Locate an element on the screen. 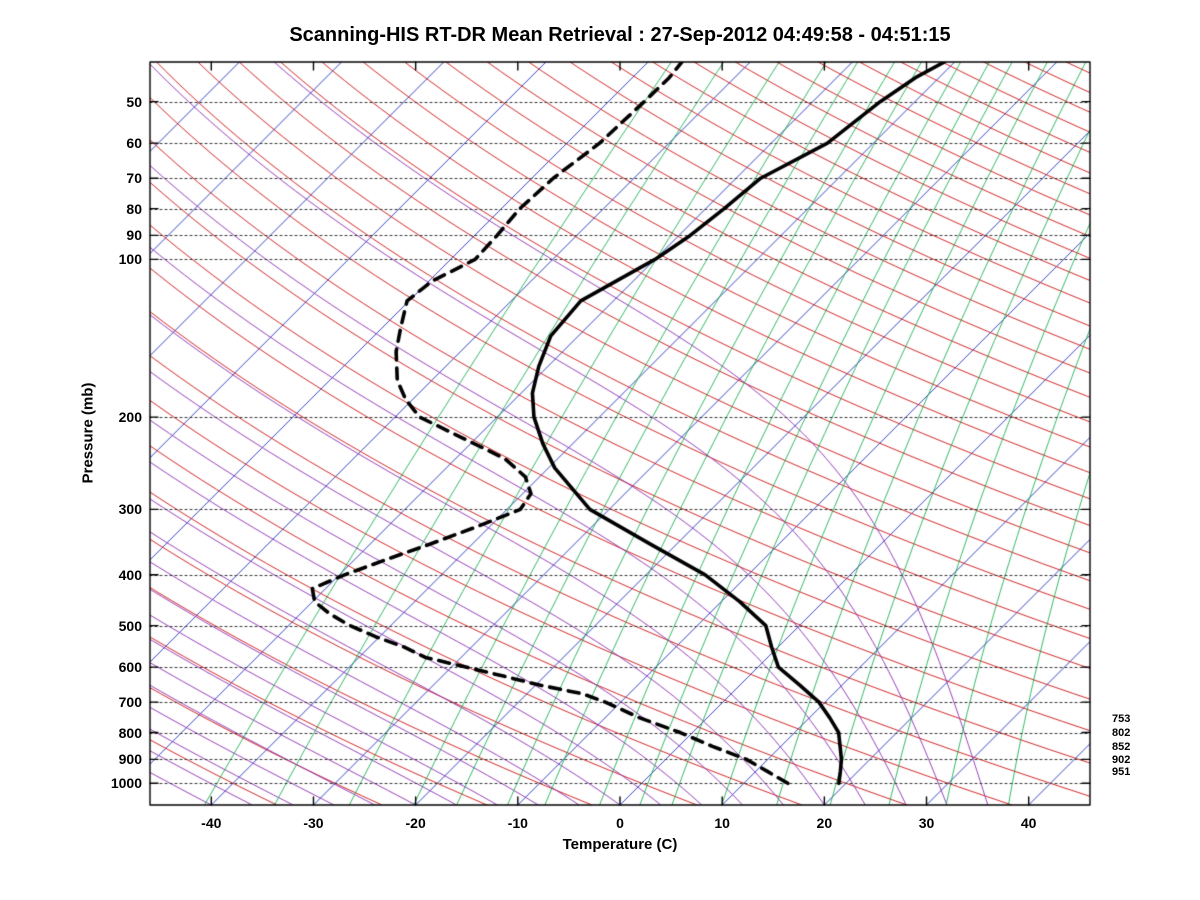 This screenshot has width=1200, height=900. x-tick-label: -10 is located at coordinates (517, 823).